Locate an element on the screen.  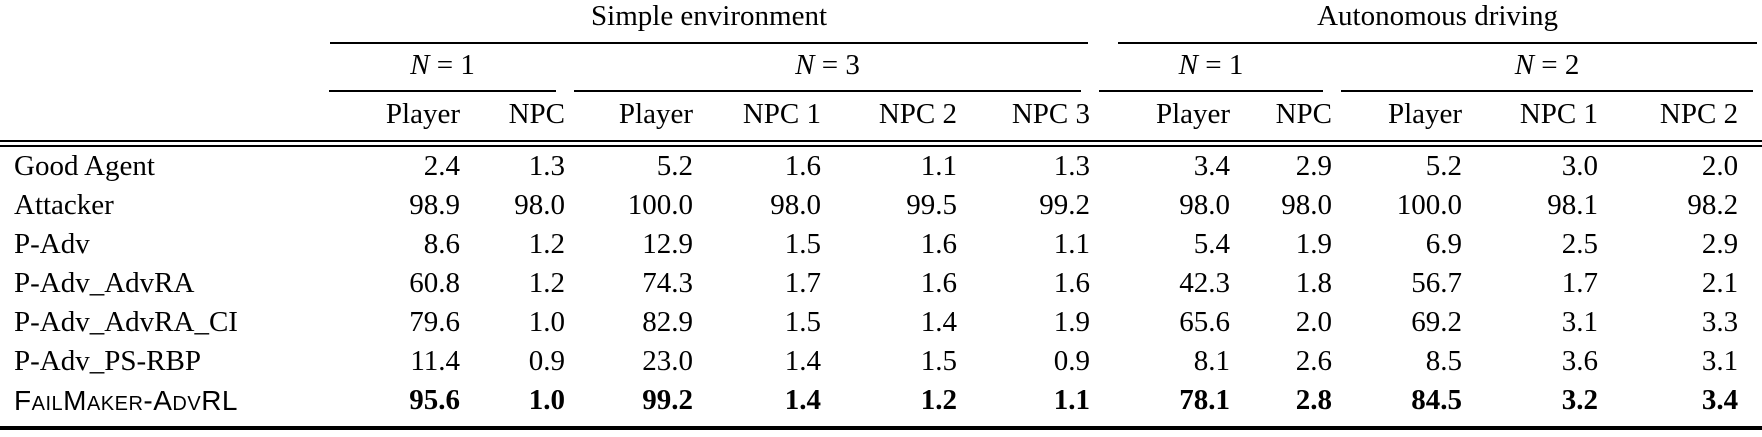
subgroup-header-se-n3: N = 3 is located at coordinates (827, 68).